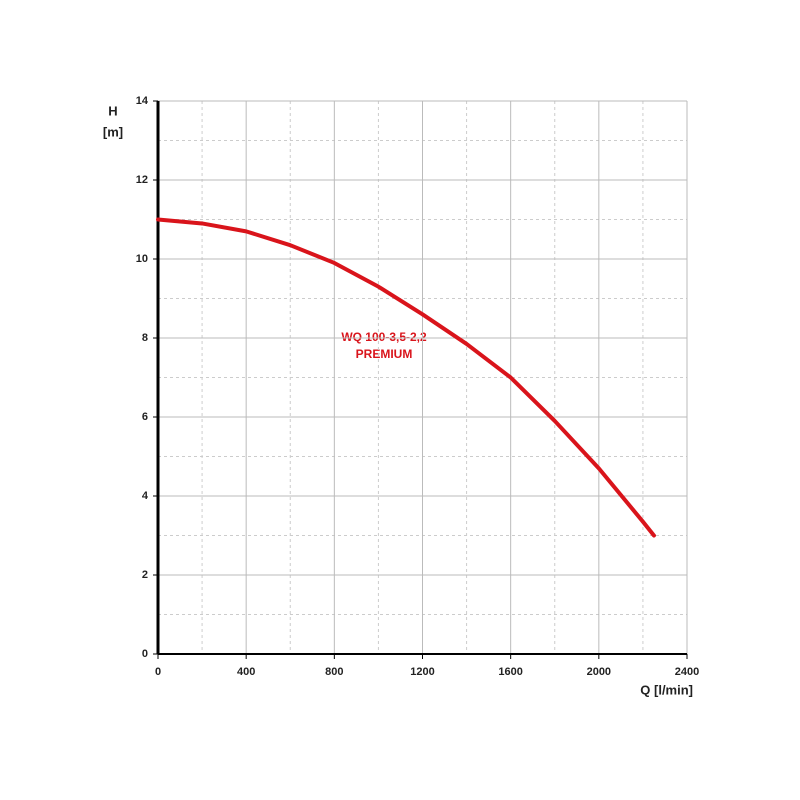 This screenshot has width=800, height=800. I want to click on x-tick-label: 1600, so click(510, 672).